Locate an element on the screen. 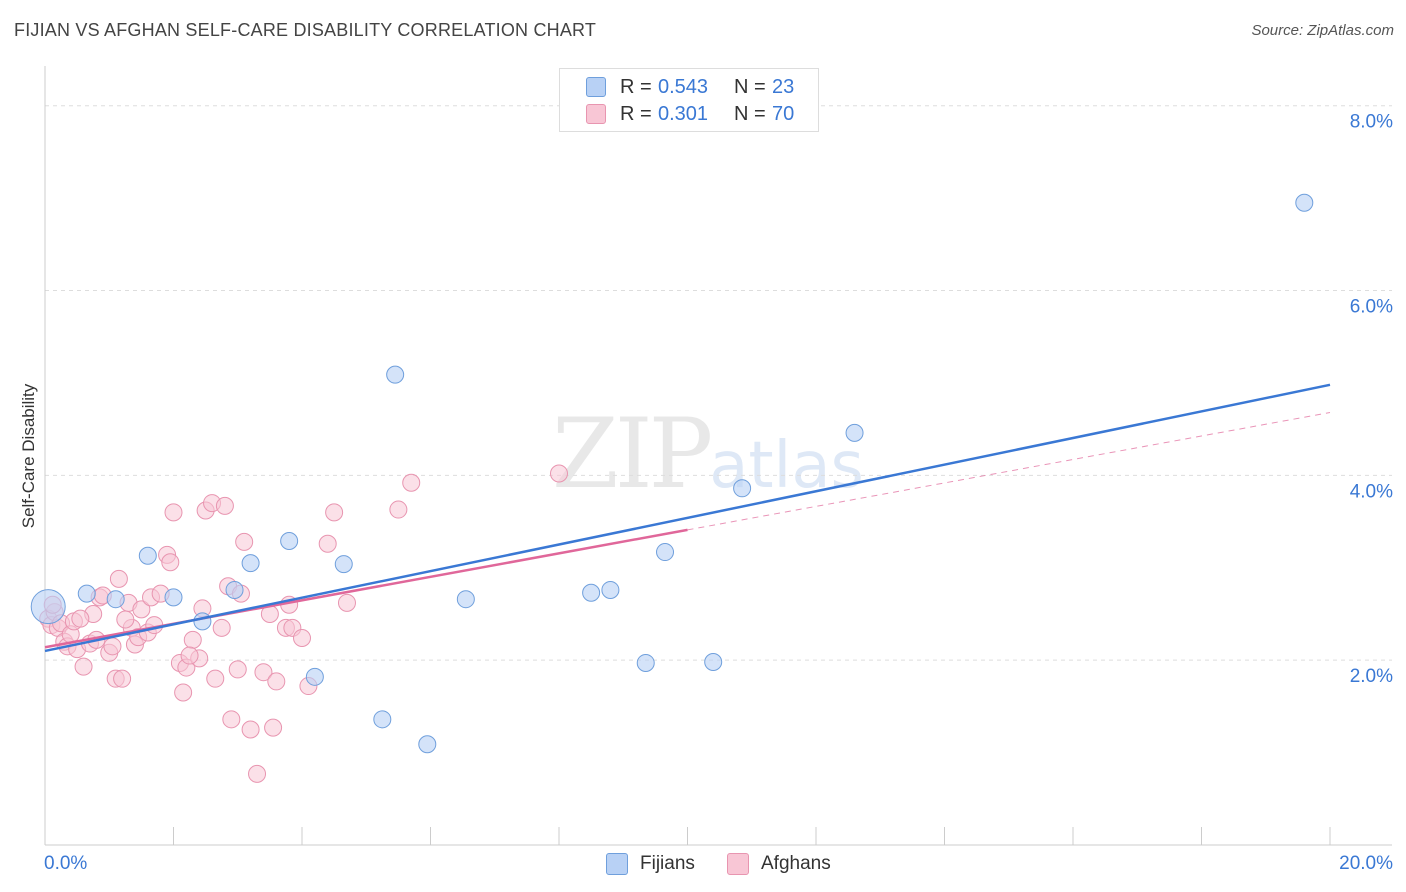  y-tick-label: 6.0% is located at coordinates (1371, 307).